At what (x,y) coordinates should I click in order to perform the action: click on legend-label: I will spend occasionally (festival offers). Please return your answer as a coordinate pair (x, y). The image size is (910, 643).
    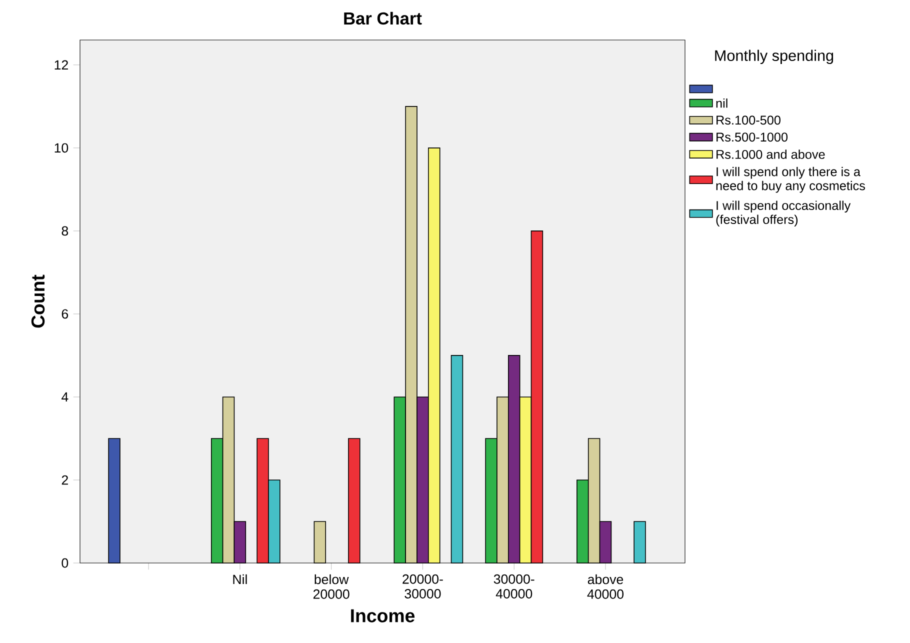
    Looking at the image, I should click on (783, 213).